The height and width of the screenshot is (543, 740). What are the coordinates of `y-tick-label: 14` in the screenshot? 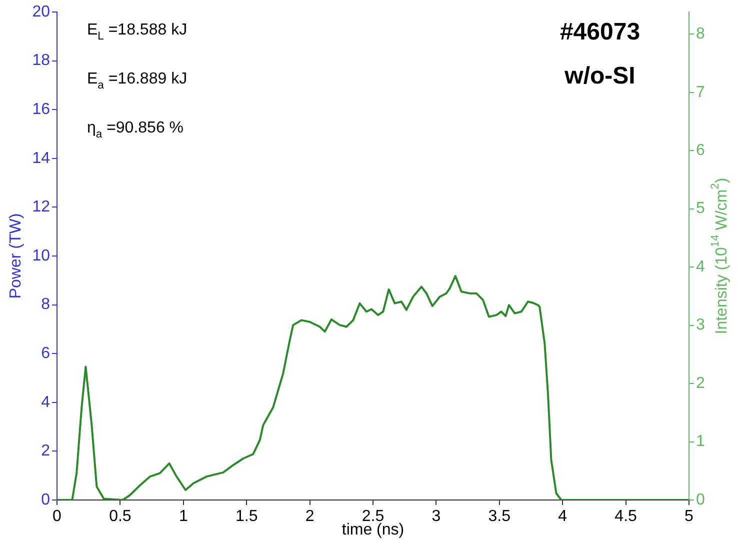 It's located at (41, 158).